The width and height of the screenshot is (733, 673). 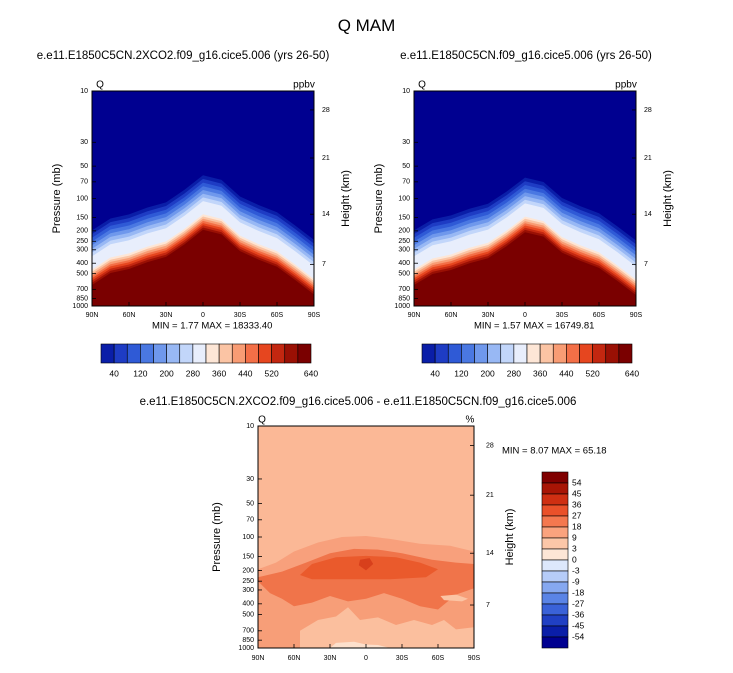 What do you see at coordinates (577, 515) in the screenshot?
I see `colorbar-tick-label: 27` at bounding box center [577, 515].